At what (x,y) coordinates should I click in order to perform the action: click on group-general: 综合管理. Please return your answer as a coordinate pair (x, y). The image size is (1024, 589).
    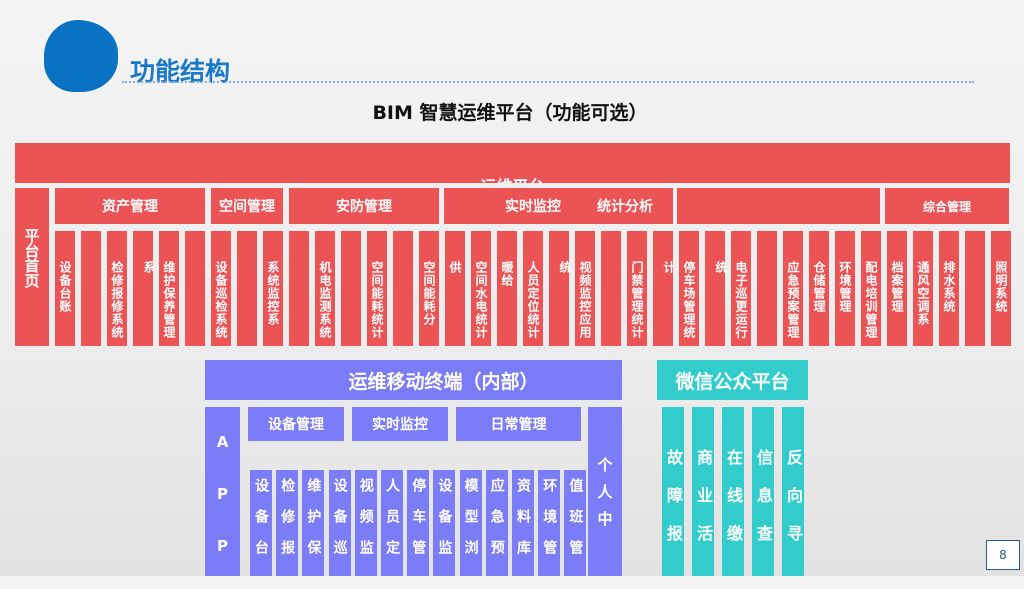
    Looking at the image, I should click on (947, 206).